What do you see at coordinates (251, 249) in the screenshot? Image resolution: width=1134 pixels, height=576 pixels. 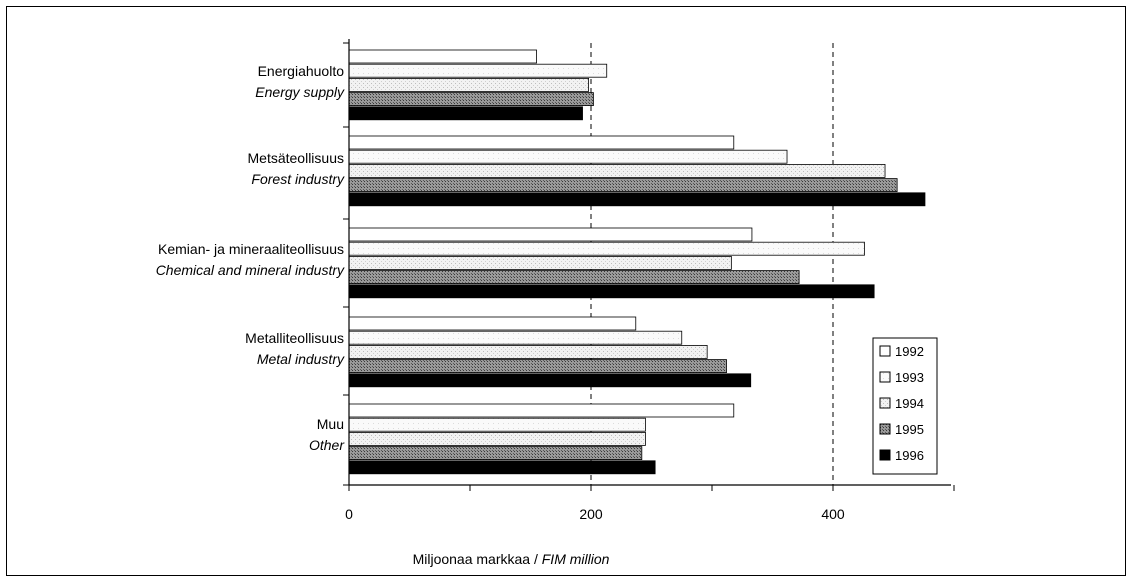 I see `category-label-fi-2: Kemian- ja mineraaliteollisuus` at bounding box center [251, 249].